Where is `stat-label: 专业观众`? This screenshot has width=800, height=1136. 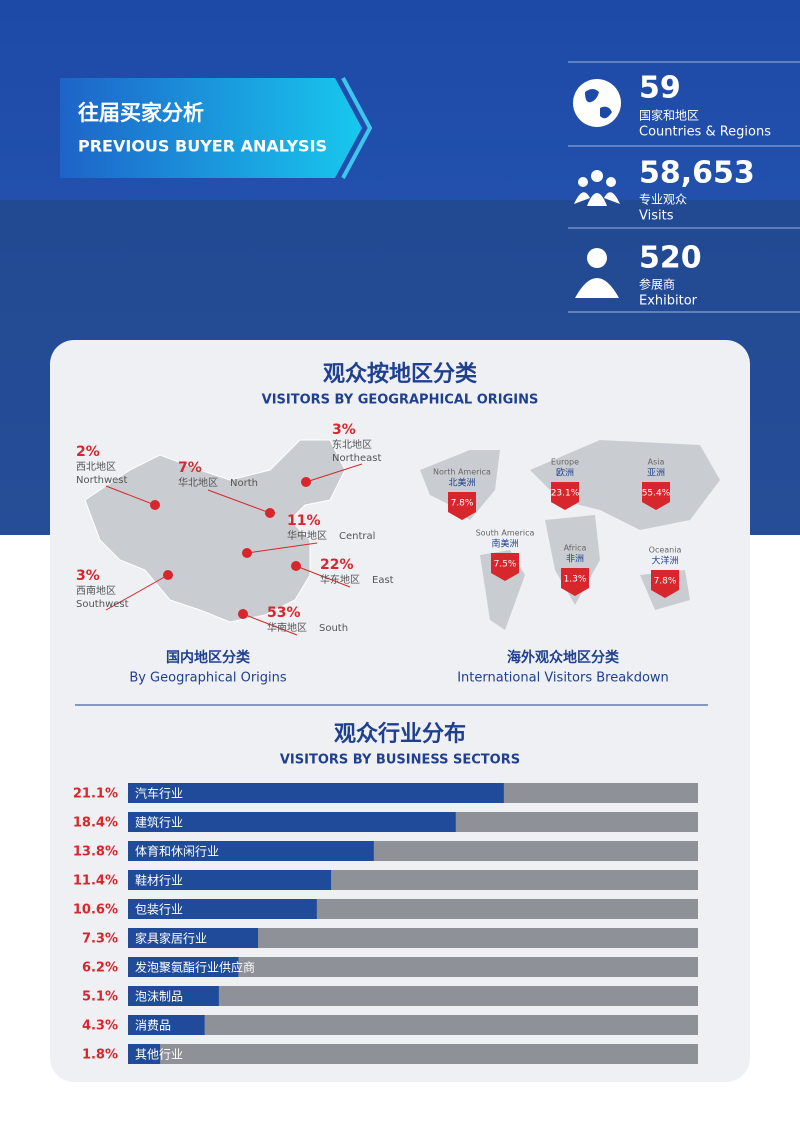 stat-label: 专业观众 is located at coordinates (663, 199).